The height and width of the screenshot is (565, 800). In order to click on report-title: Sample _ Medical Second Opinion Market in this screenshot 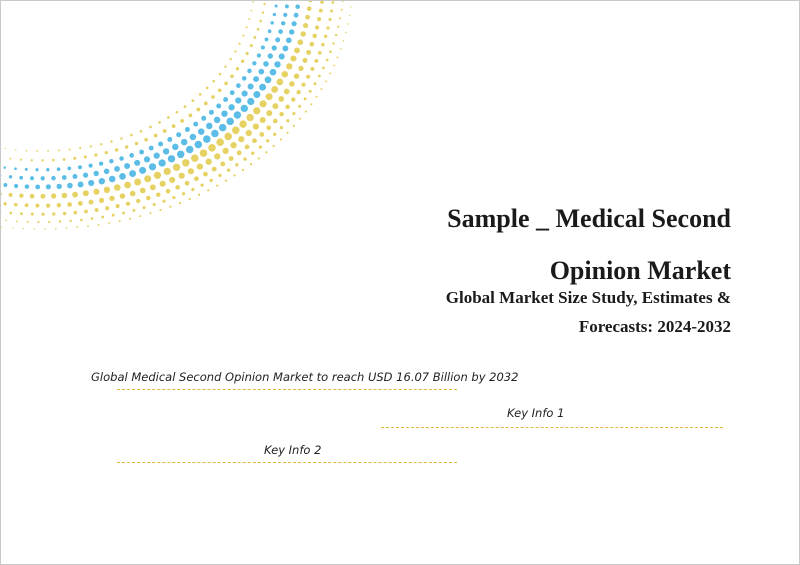, I will do `click(531, 245)`.